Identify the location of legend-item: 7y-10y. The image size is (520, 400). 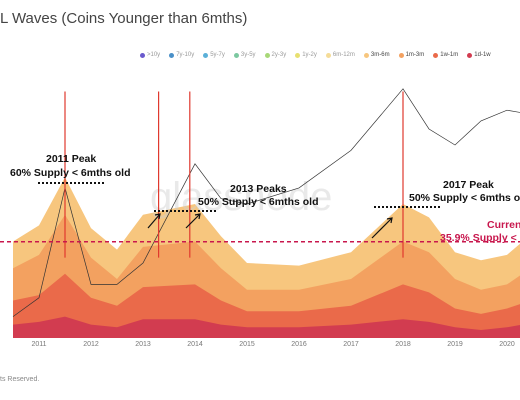
(181, 55).